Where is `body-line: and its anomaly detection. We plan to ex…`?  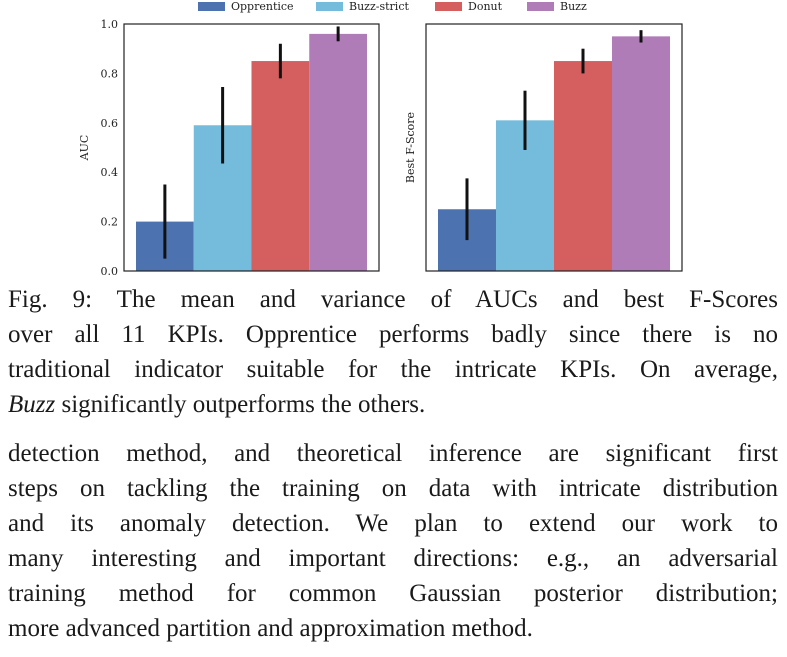
body-line: and its anomaly detection. We plan to ex… is located at coordinates (393, 523).